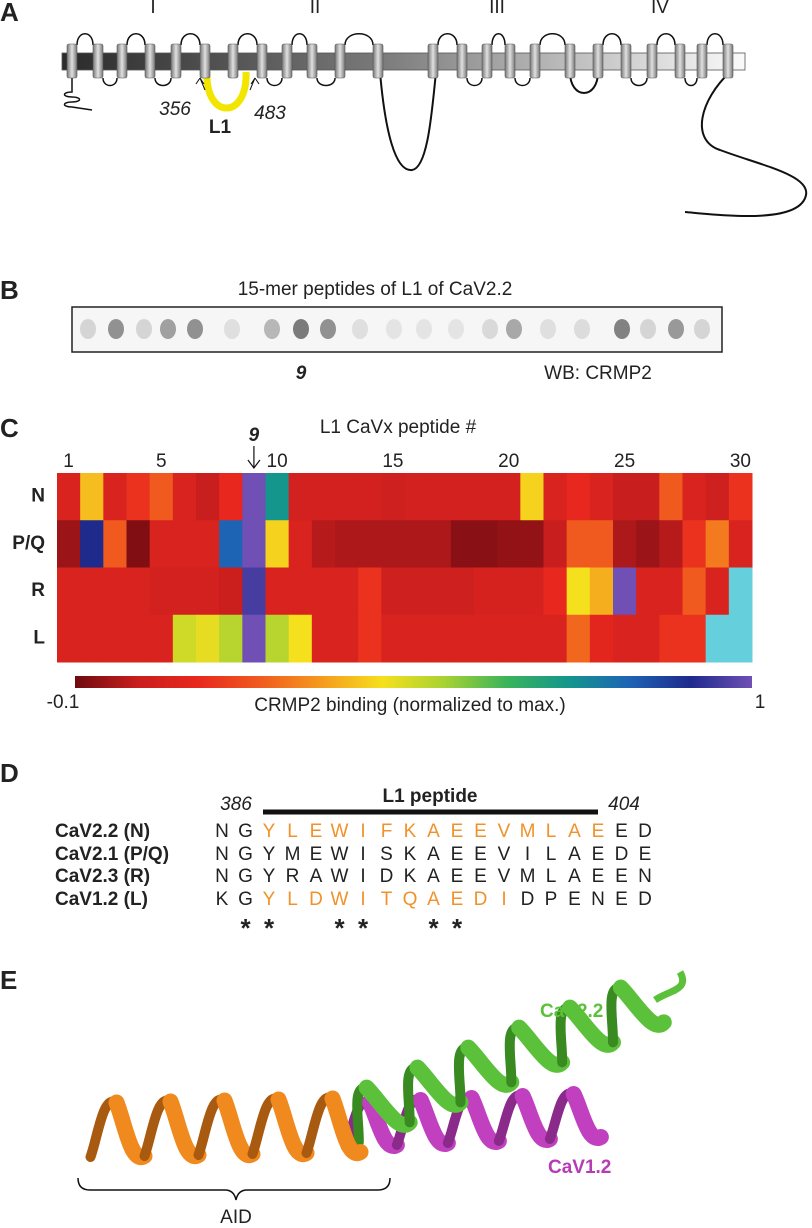 The height and width of the screenshot is (1228, 812). I want to click on n-terminus, so click(78, 91).